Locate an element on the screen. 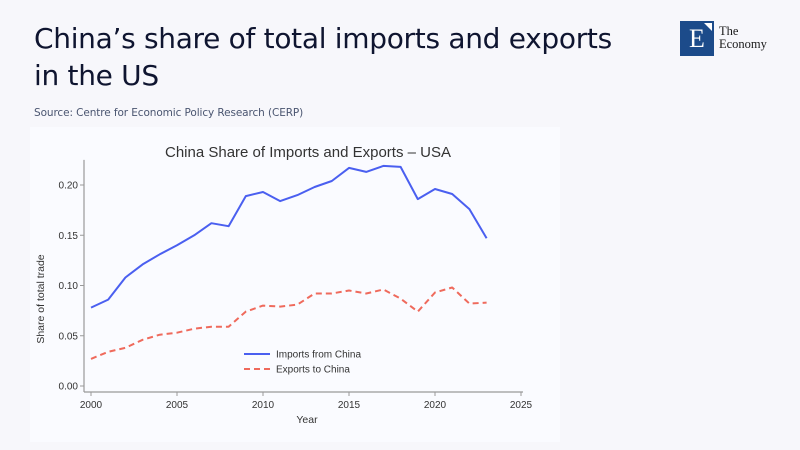 The width and height of the screenshot is (800, 450). x-tick-label: 2015 is located at coordinates (349, 405).